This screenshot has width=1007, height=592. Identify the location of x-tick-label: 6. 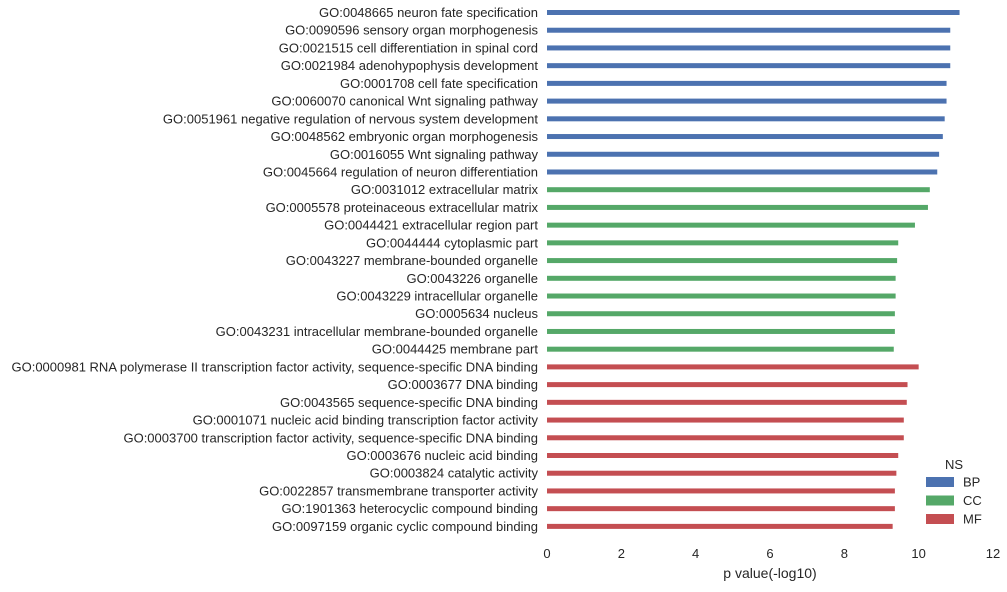
(769, 553).